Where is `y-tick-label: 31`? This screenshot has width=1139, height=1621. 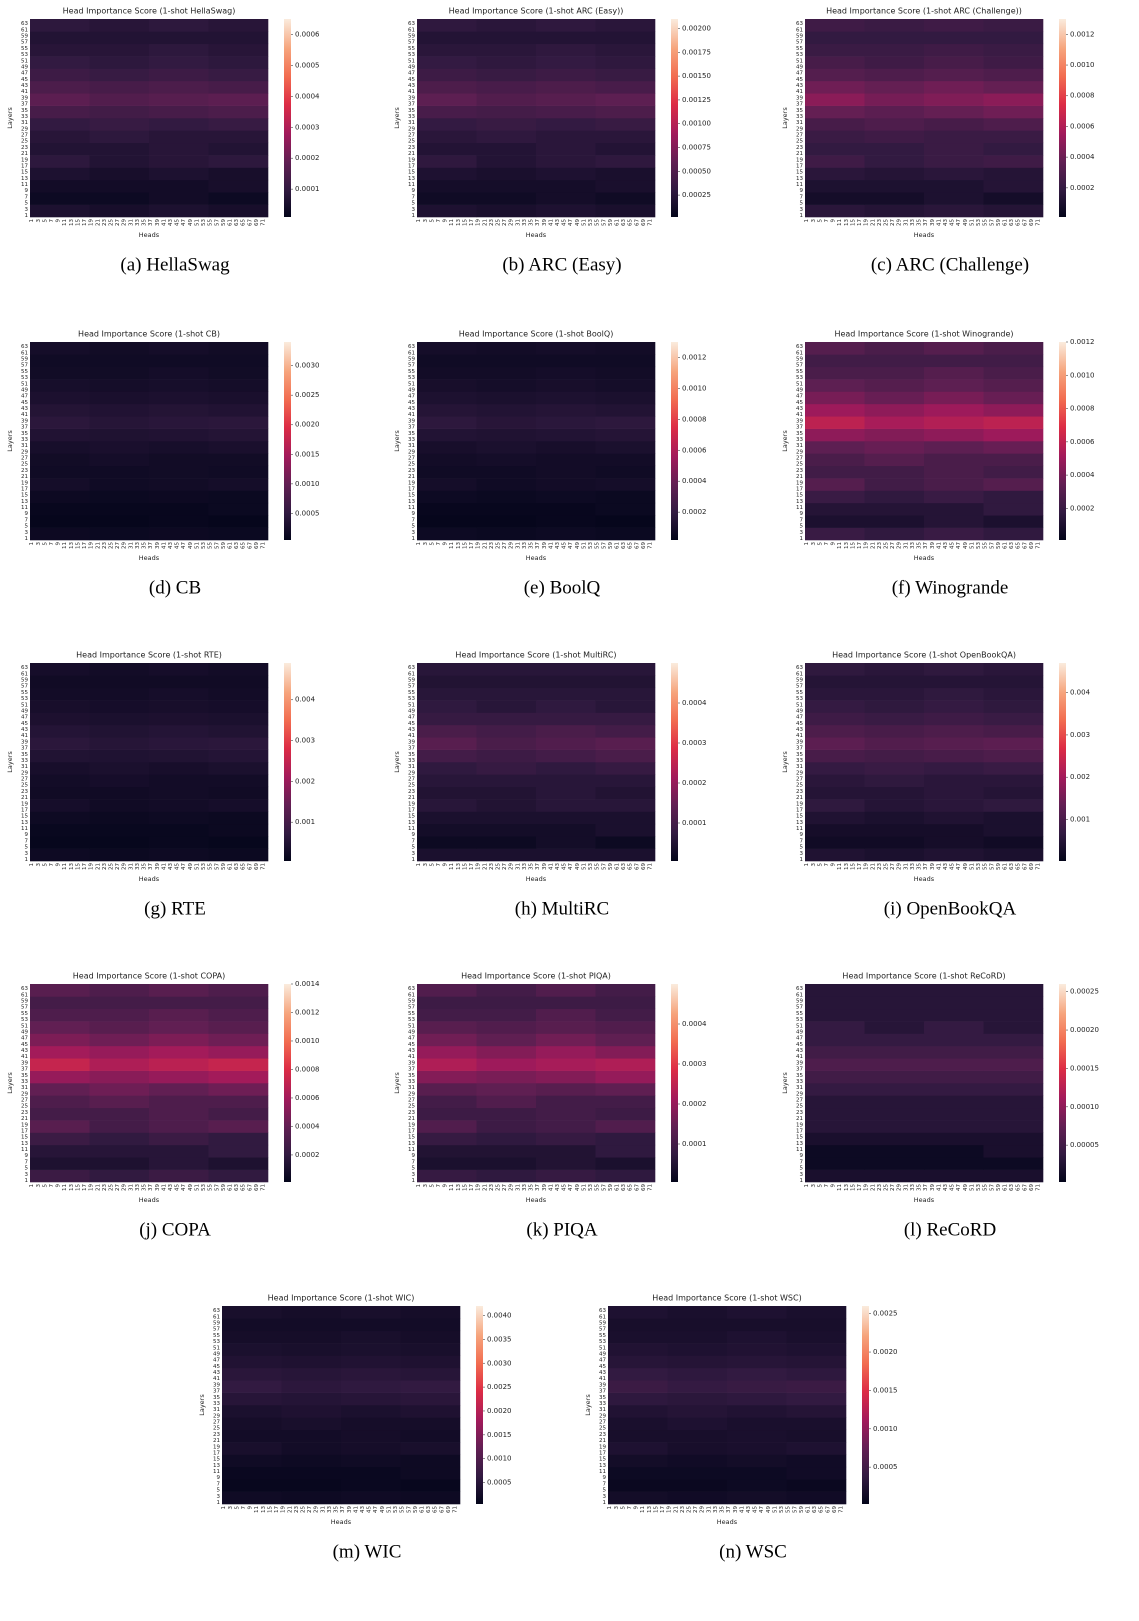
y-tick-label: 31 is located at coordinates (799, 446).